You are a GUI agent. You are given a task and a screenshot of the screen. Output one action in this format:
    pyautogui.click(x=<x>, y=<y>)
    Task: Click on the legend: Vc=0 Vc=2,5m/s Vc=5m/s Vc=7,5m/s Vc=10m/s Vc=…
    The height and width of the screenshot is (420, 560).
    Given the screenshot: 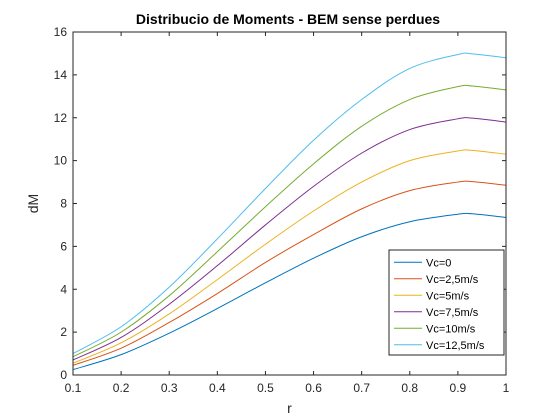 What is the action you would take?
    pyautogui.click(x=446, y=302)
    